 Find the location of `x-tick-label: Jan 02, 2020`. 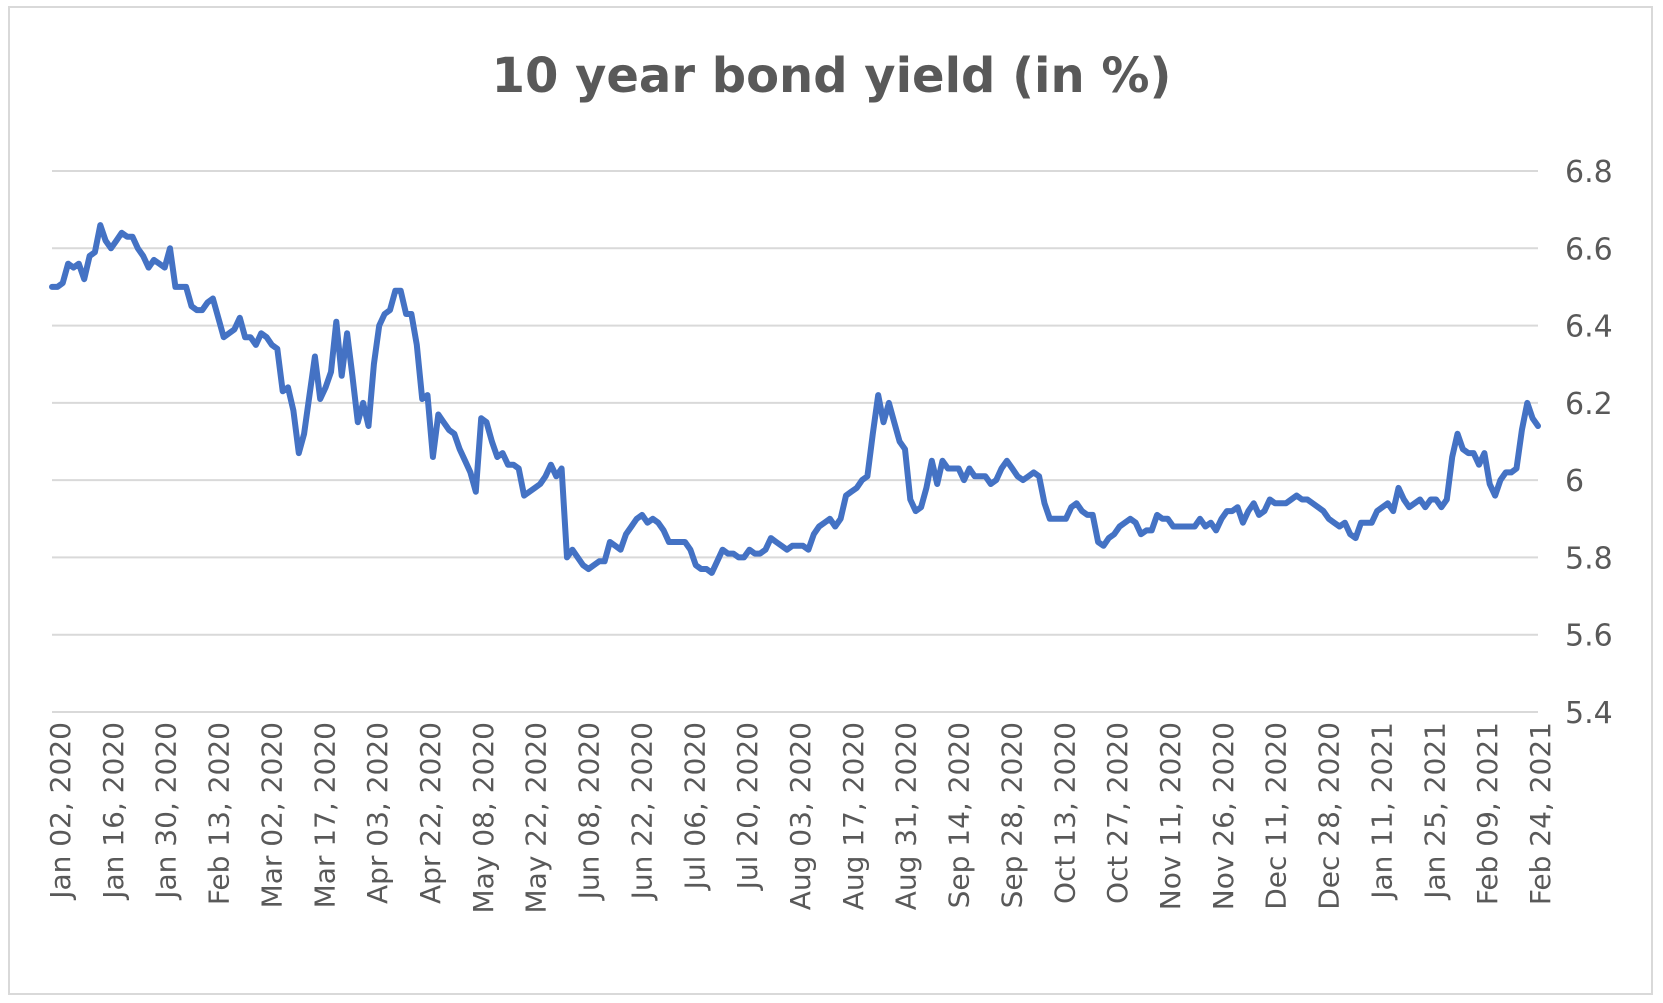

x-tick-label: Jan 02, 2020 is located at coordinates (60, 811).